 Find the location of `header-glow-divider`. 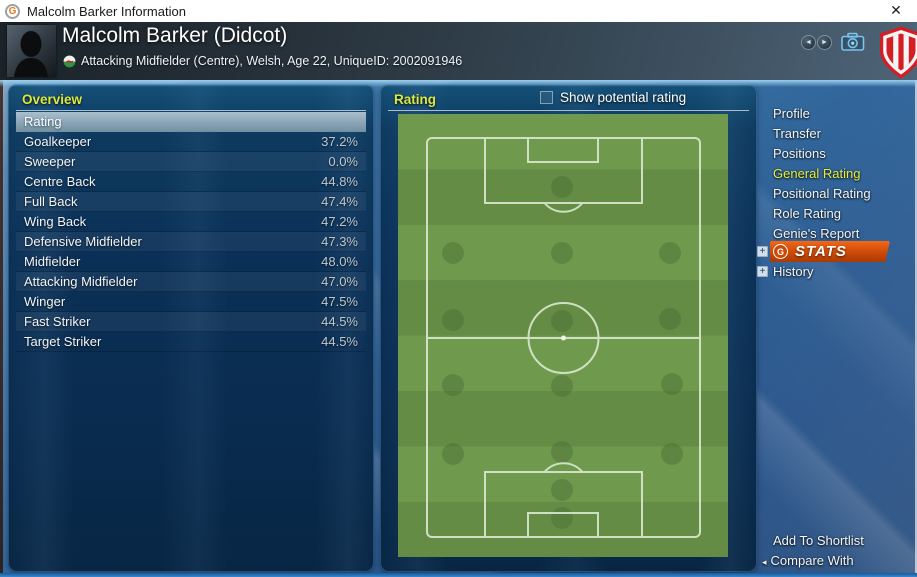

header-glow-divider is located at coordinates (458, 83).